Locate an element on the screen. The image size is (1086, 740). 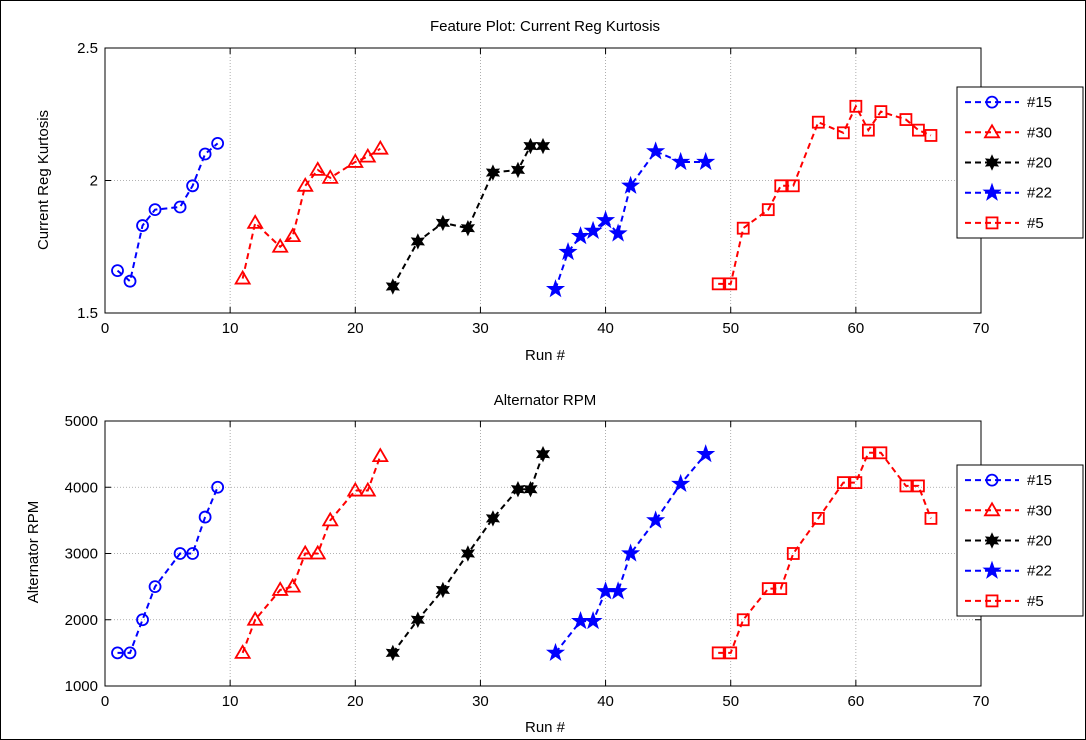
rpm-x-tick-label: 0 is located at coordinates (105, 701).